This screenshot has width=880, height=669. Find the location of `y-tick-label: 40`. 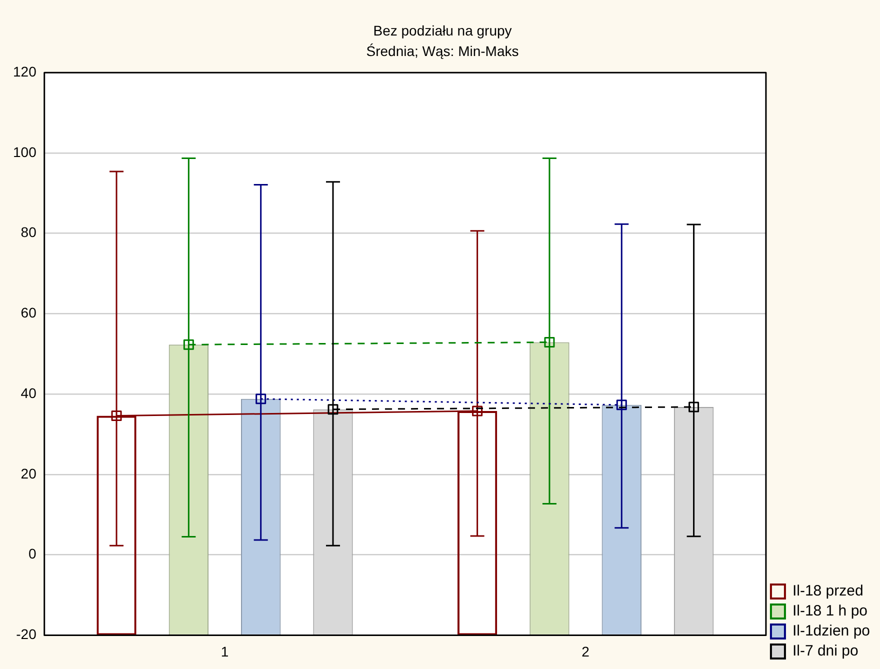

y-tick-label: 40 is located at coordinates (28, 392).